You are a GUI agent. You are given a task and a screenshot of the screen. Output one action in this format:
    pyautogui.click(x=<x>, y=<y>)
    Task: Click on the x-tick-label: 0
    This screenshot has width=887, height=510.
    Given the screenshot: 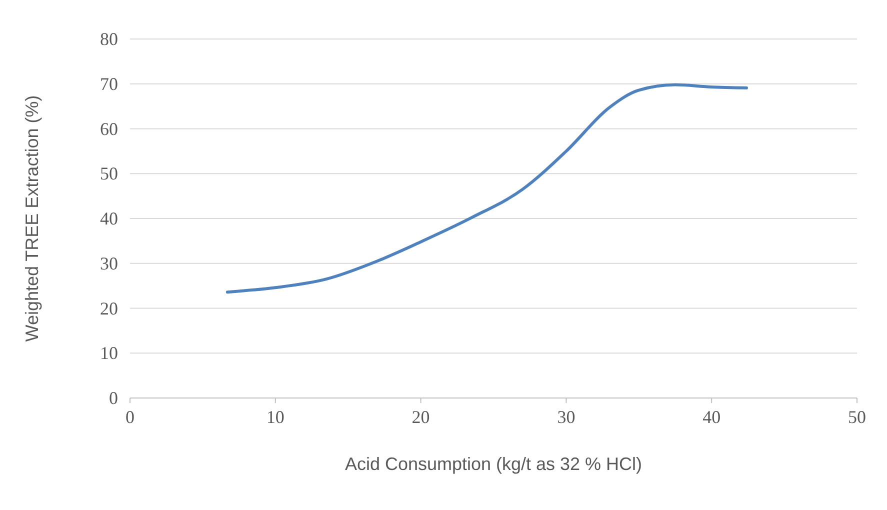 What is the action you would take?
    pyautogui.click(x=130, y=417)
    